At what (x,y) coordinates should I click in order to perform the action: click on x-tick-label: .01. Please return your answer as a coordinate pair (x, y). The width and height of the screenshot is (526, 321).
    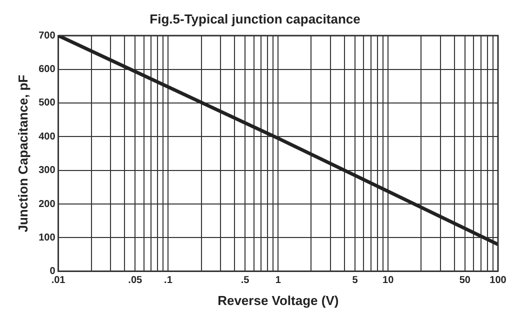
    Looking at the image, I should click on (58, 280).